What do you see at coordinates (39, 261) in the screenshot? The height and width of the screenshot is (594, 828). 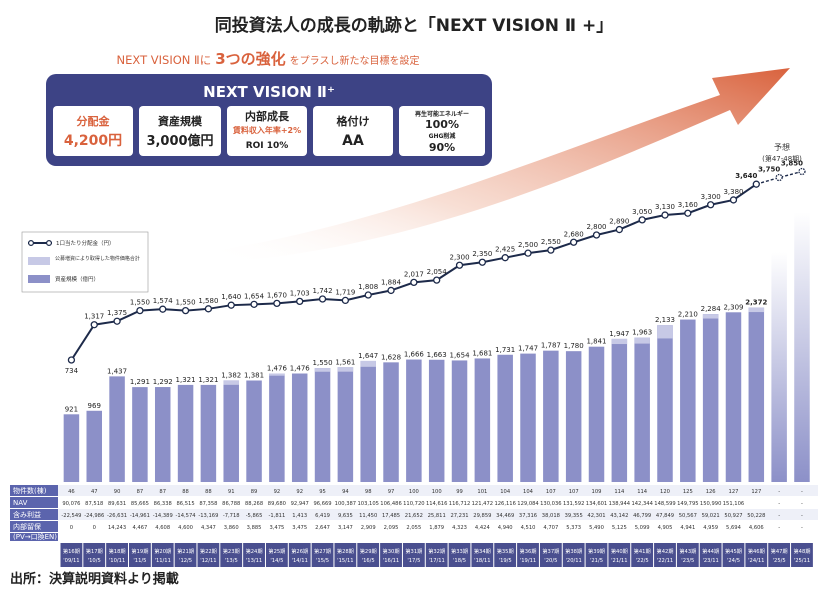 I see `legend-light-swatch` at bounding box center [39, 261].